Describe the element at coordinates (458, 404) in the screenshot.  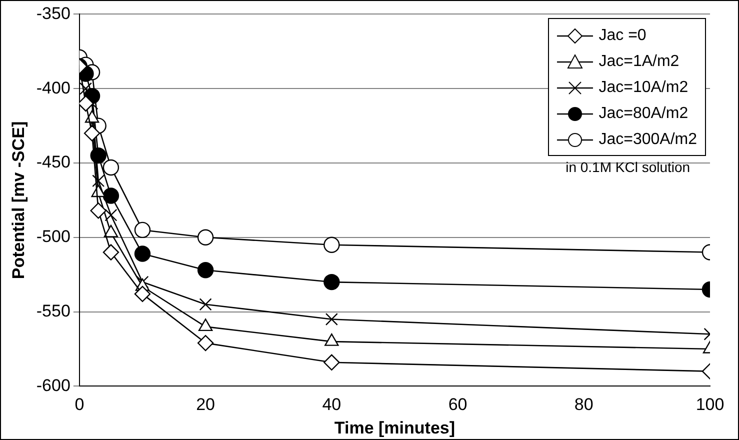
I see `x-tick-label: 60` at that location.